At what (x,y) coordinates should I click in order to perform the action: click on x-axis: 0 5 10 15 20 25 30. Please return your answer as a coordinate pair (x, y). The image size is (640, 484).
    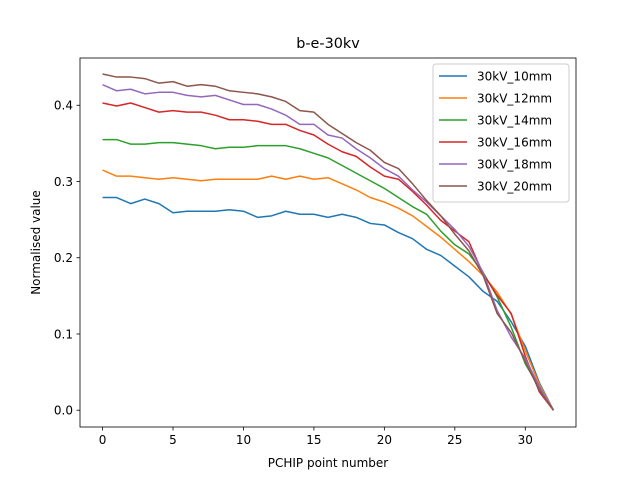
    Looking at the image, I should click on (316, 437).